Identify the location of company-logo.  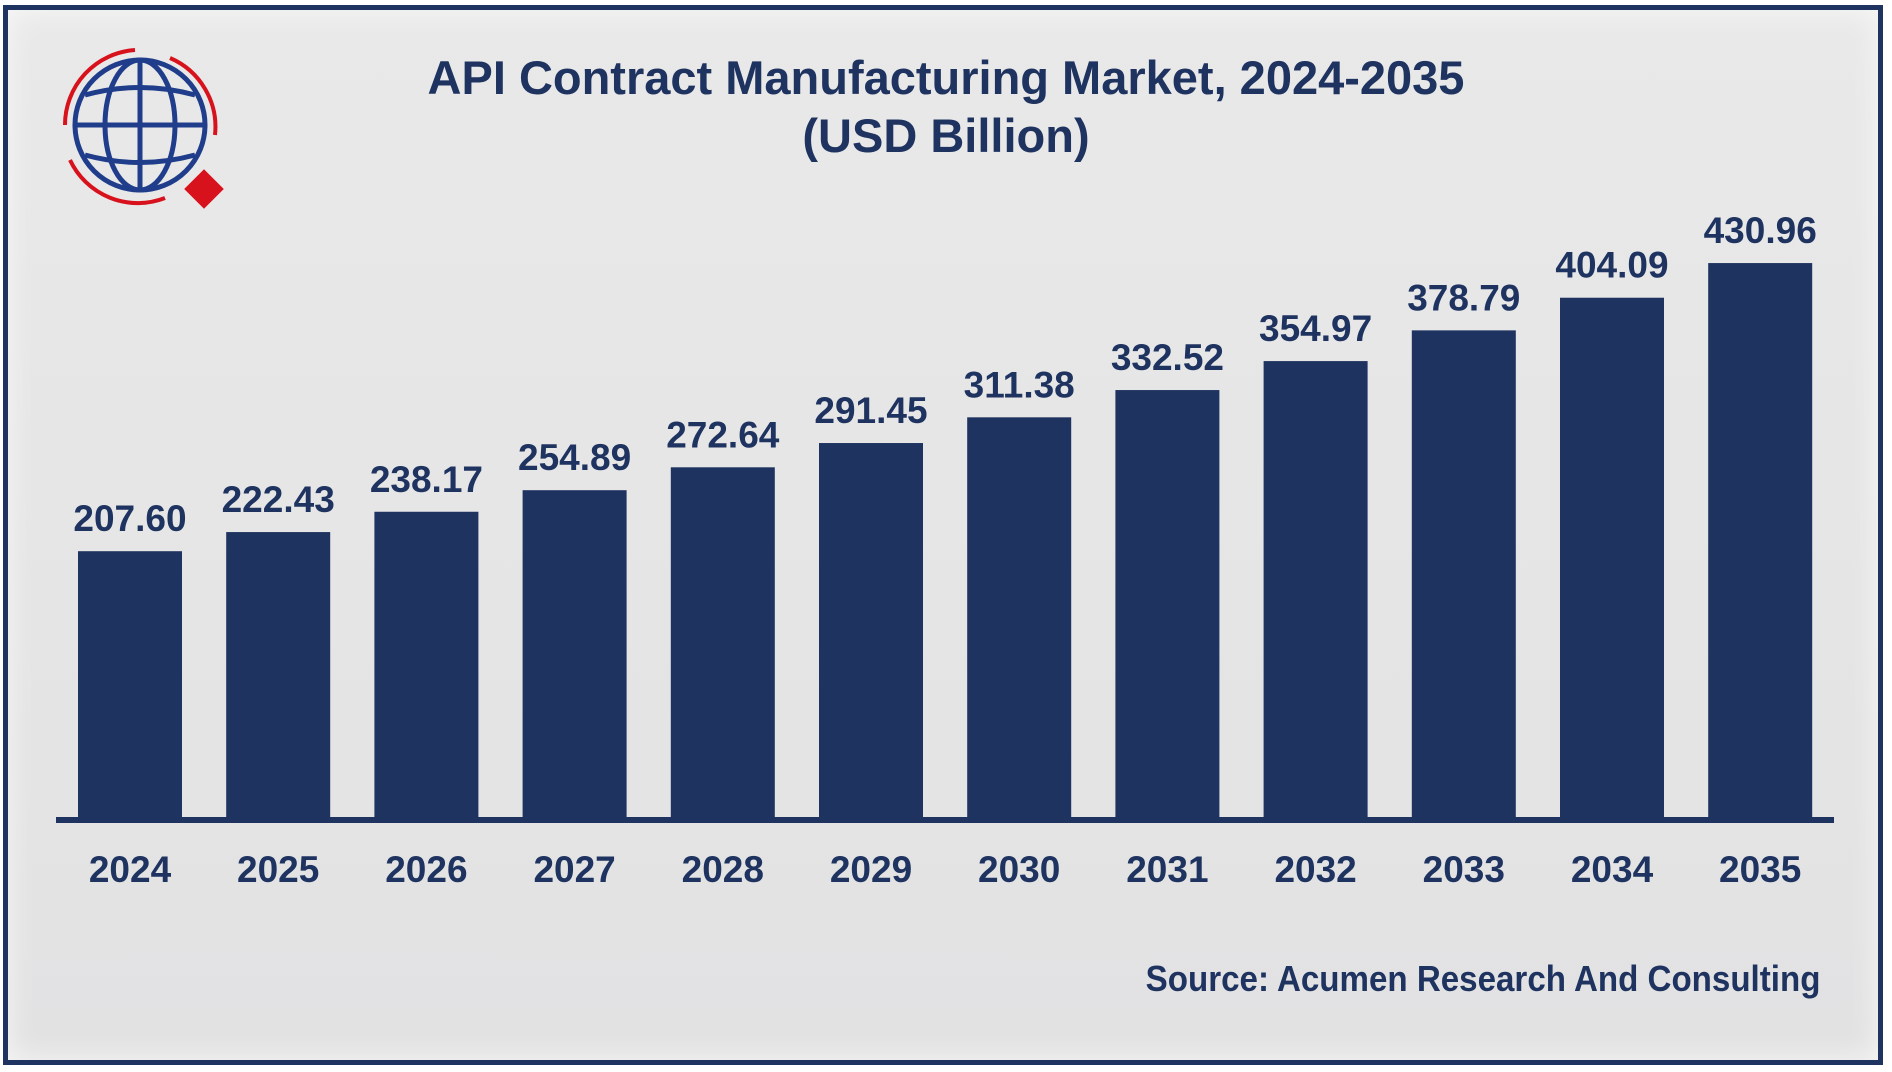
(143, 128).